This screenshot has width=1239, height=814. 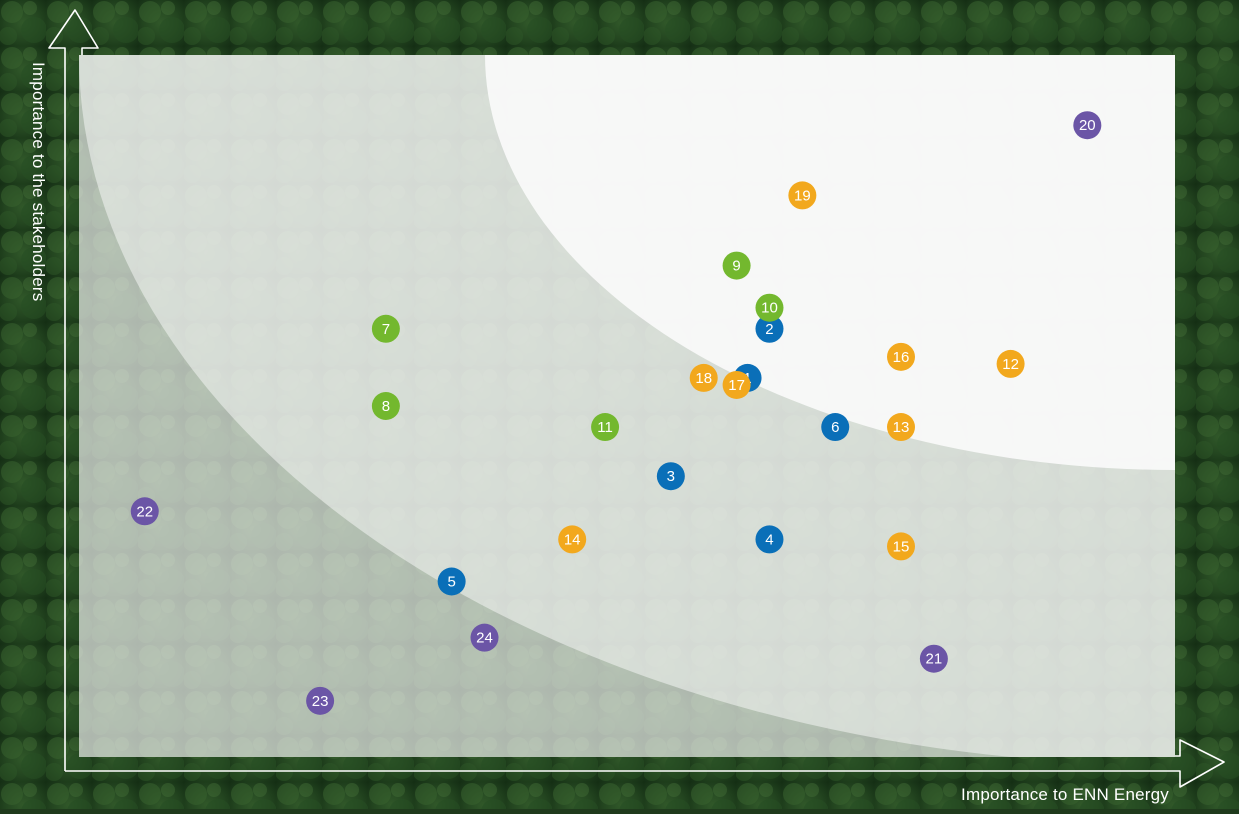 I want to click on data-point-label: 14, so click(x=572, y=539).